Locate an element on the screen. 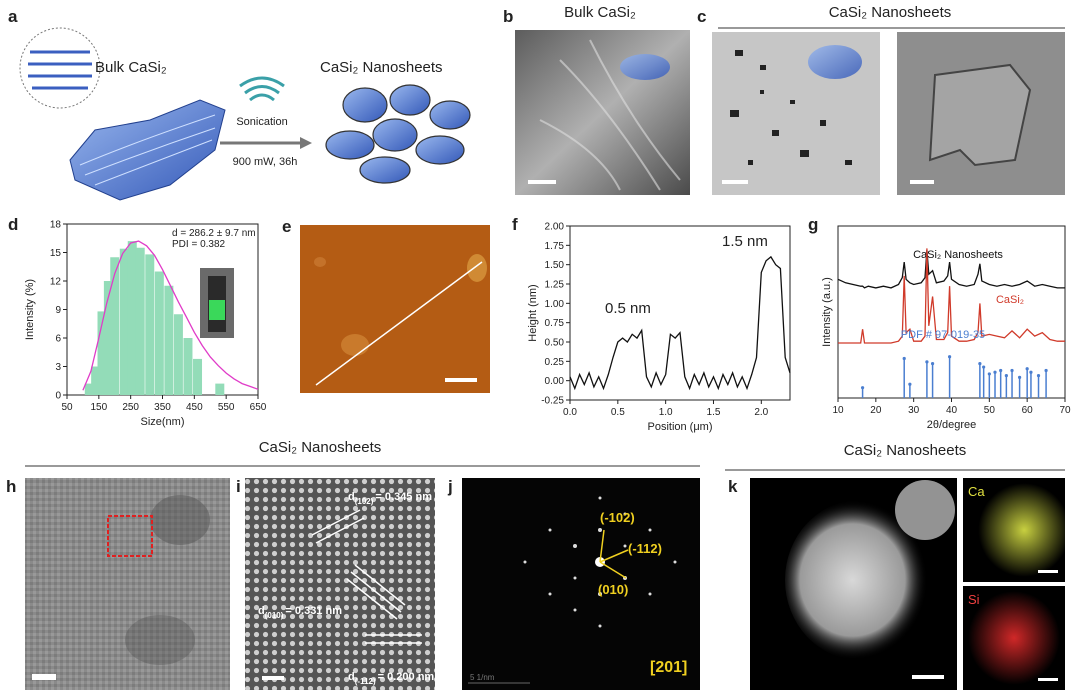 The width and height of the screenshot is (1080, 695). x-tick-label: 1.0 is located at coordinates (666, 412).